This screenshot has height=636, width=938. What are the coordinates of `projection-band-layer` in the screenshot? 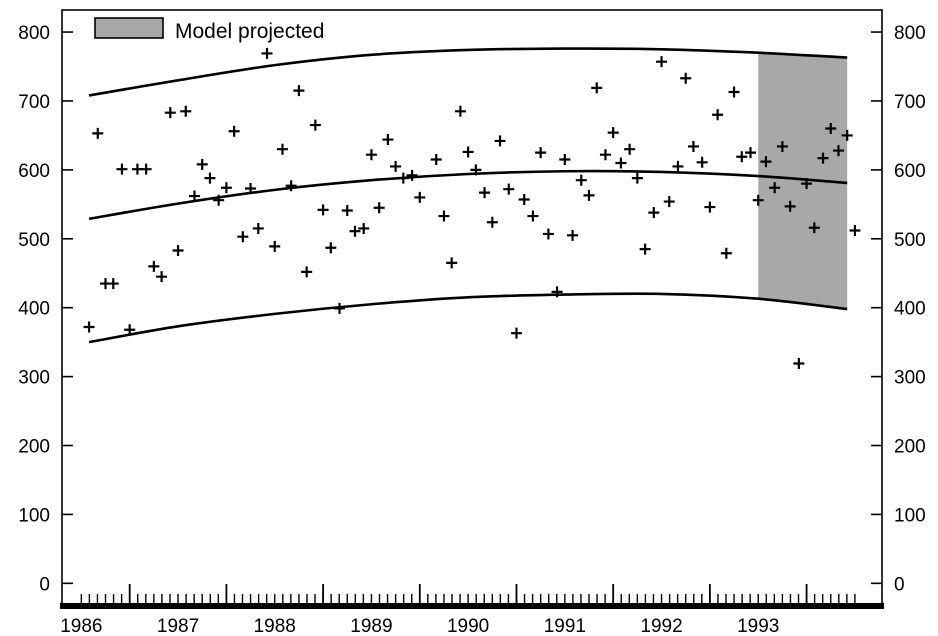 It's located at (803, 181).